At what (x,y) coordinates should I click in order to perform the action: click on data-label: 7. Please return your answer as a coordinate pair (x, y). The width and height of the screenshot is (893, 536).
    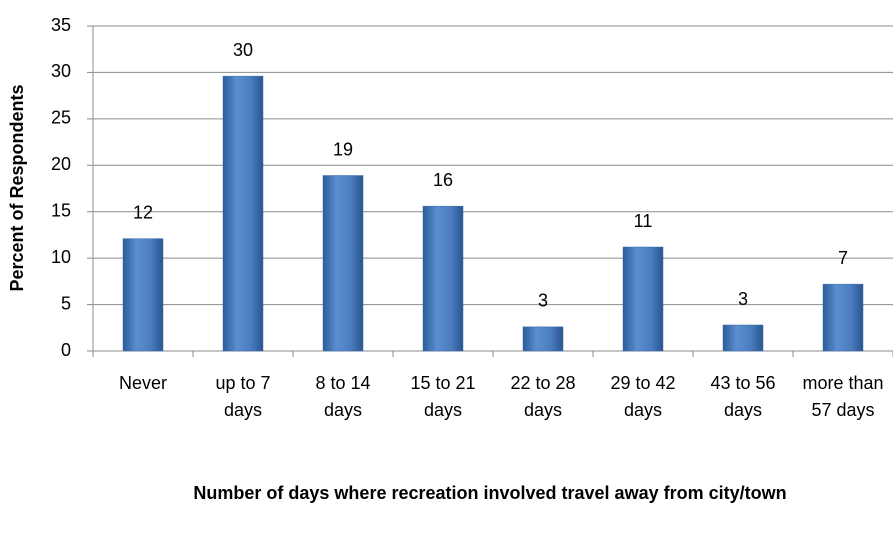
    Looking at the image, I should click on (843, 258).